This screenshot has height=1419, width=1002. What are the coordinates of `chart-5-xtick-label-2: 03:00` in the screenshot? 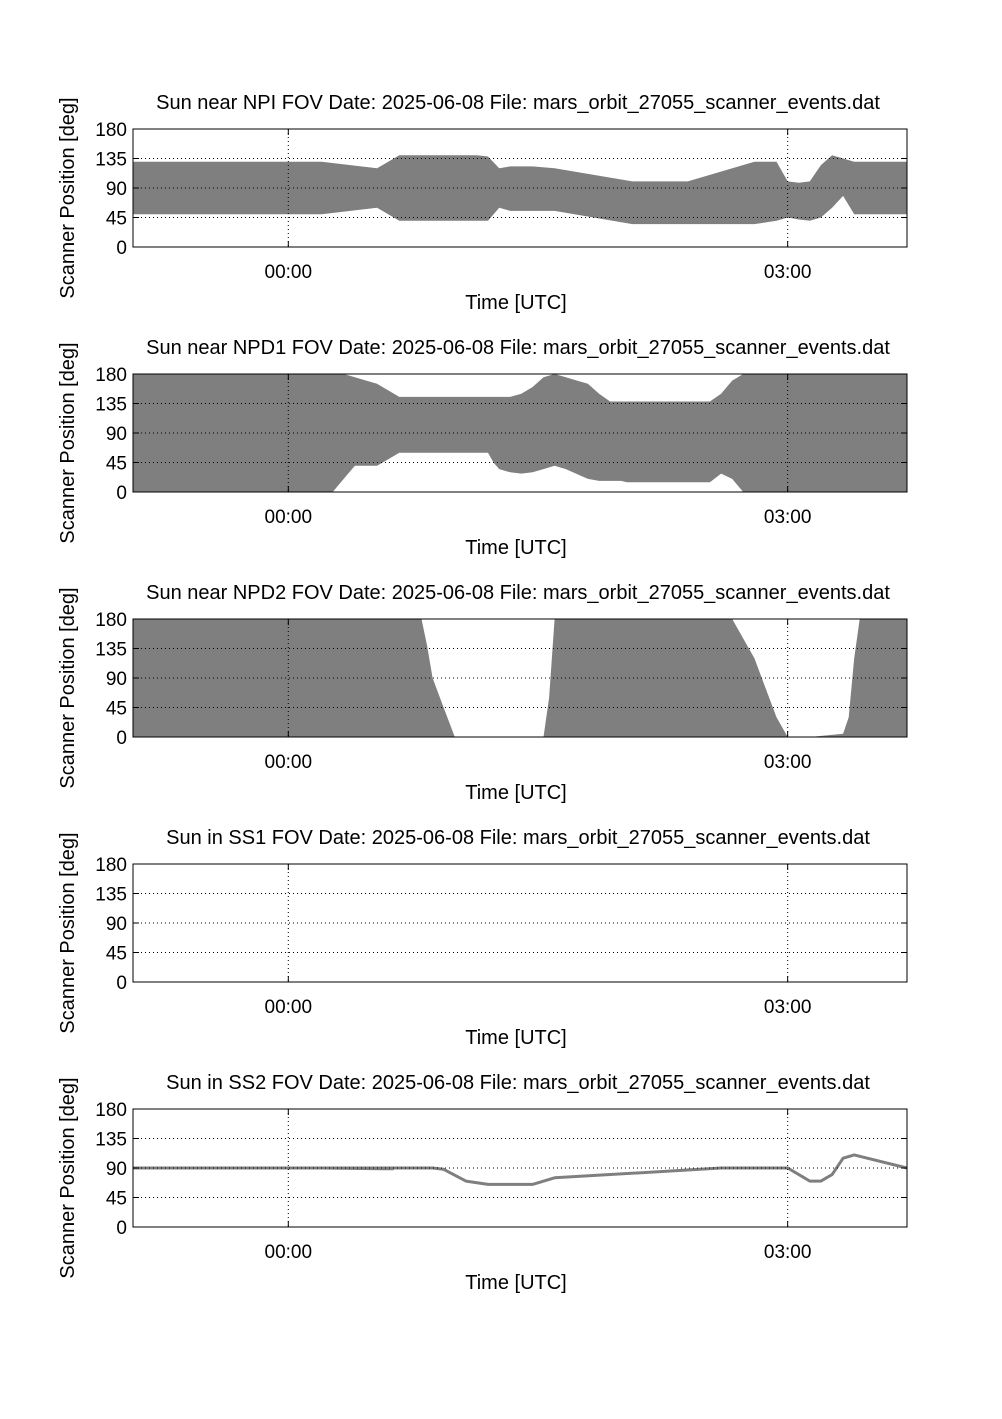 It's located at (788, 1252).